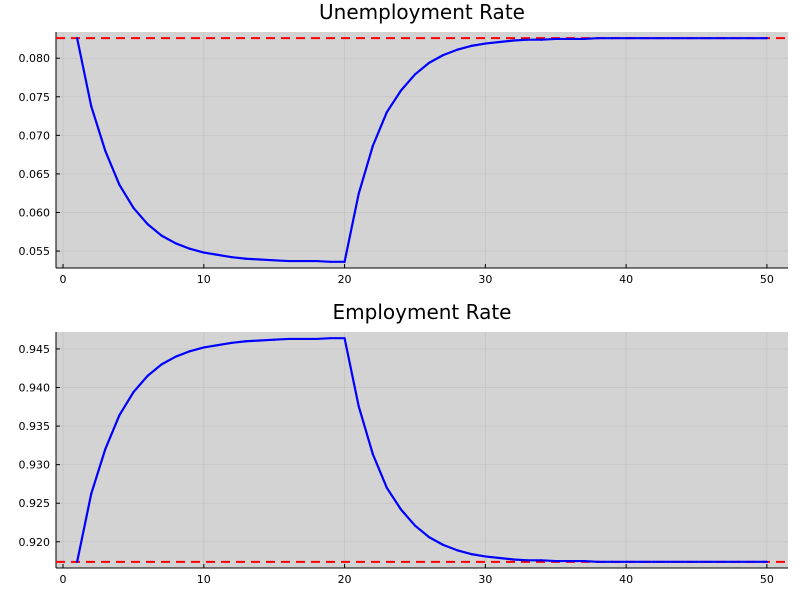  Describe the element at coordinates (35, 174) in the screenshot. I see `y-tick-label: 0.065` at that location.